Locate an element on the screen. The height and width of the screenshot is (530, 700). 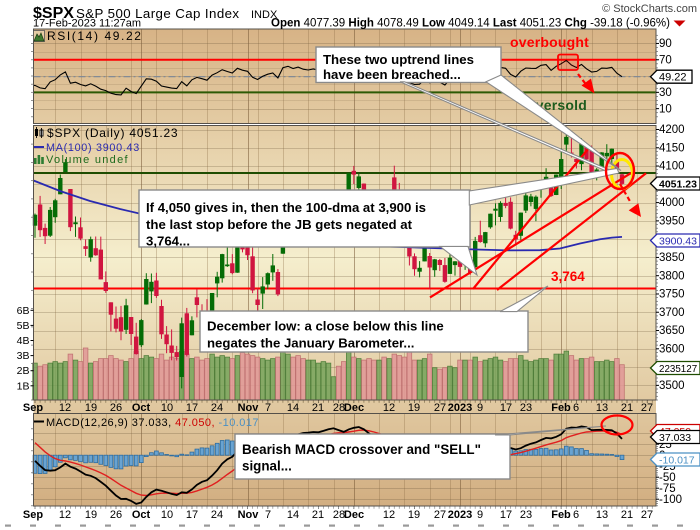
svg-text: negates the January Barometer. is located at coordinates (310, 343).